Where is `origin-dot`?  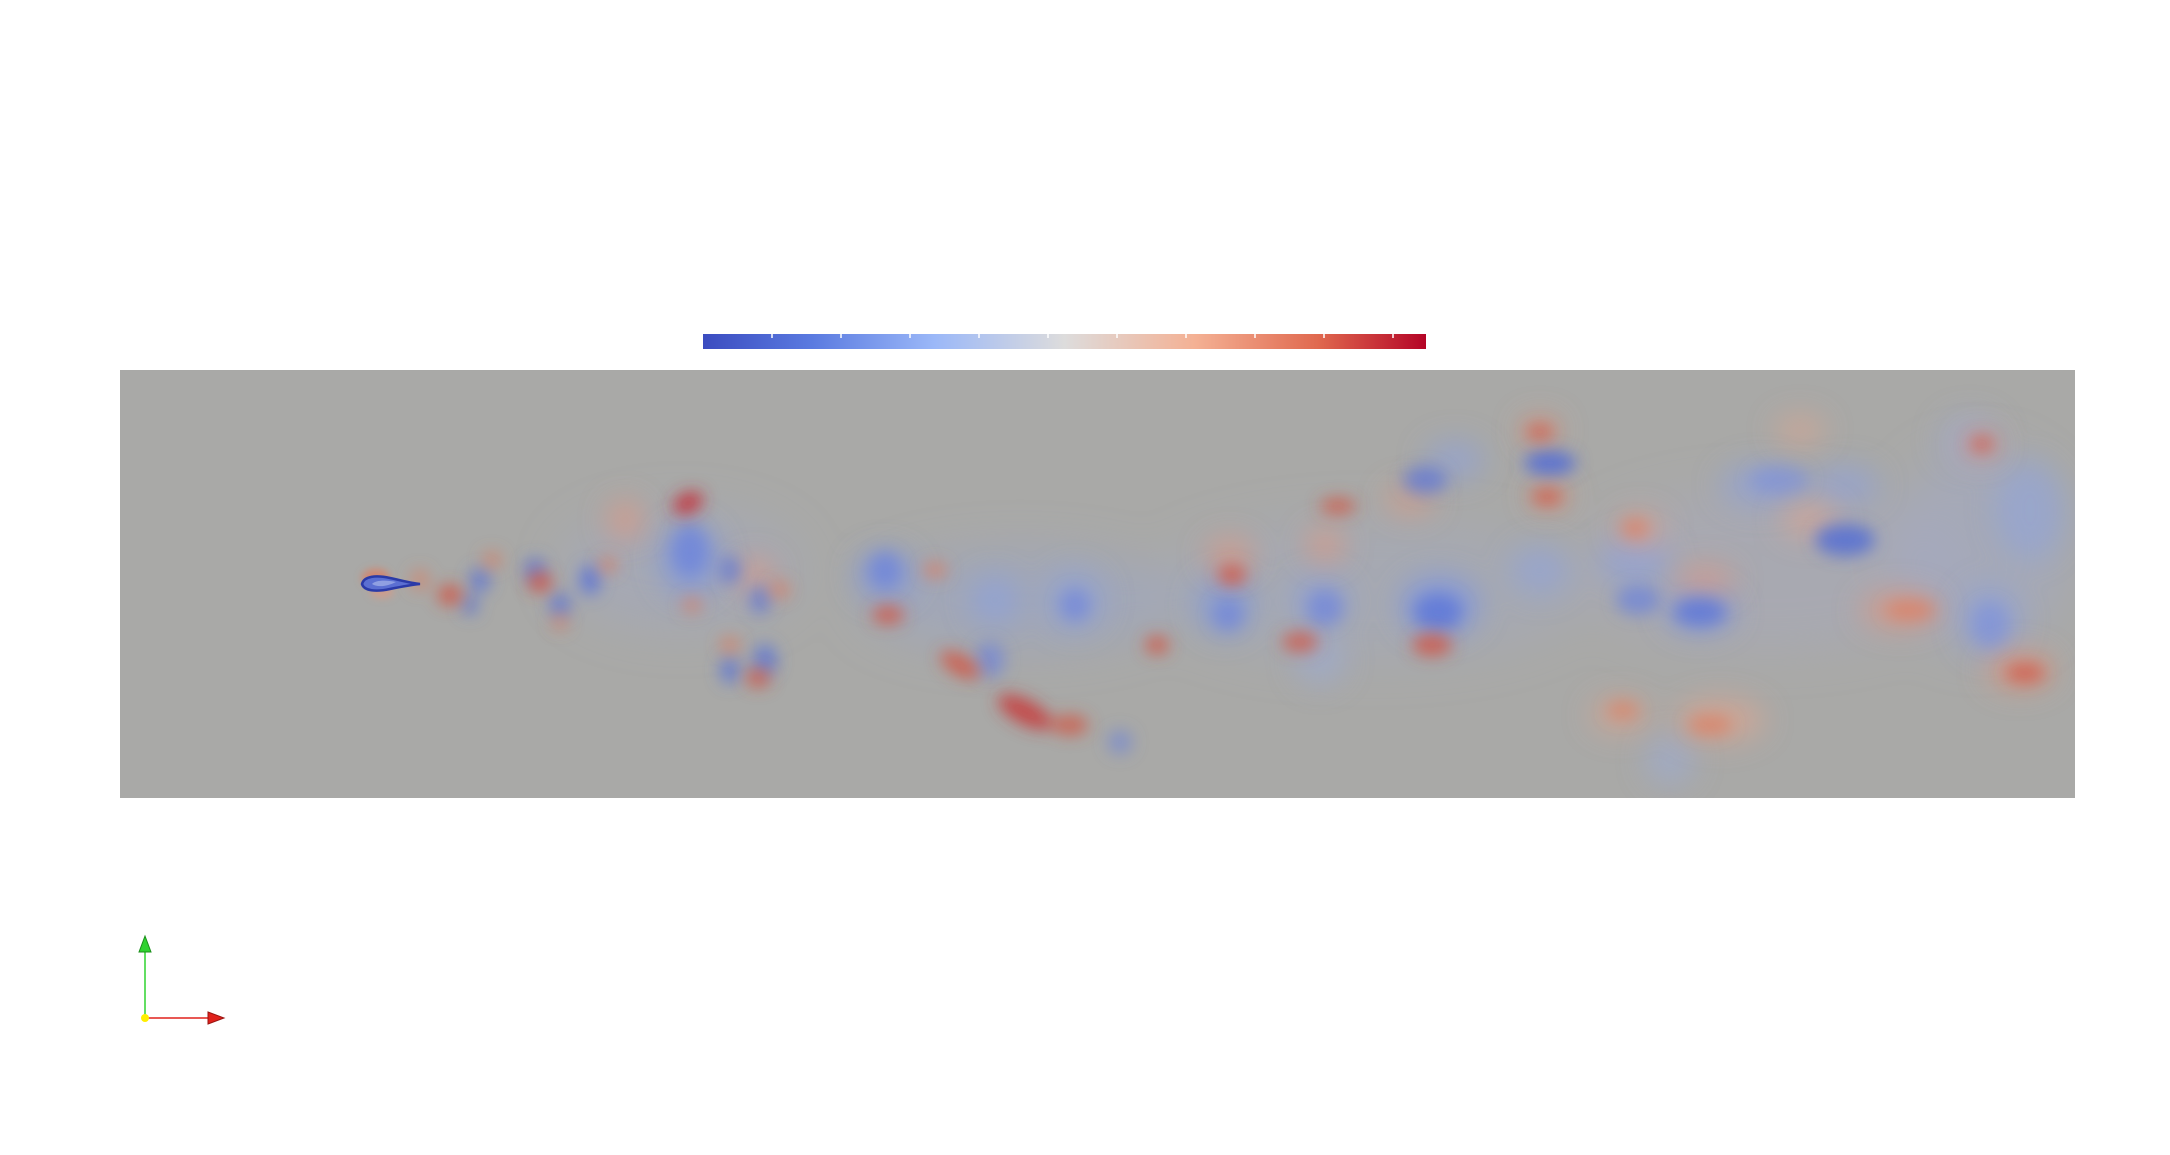
origin-dot is located at coordinates (145, 1018).